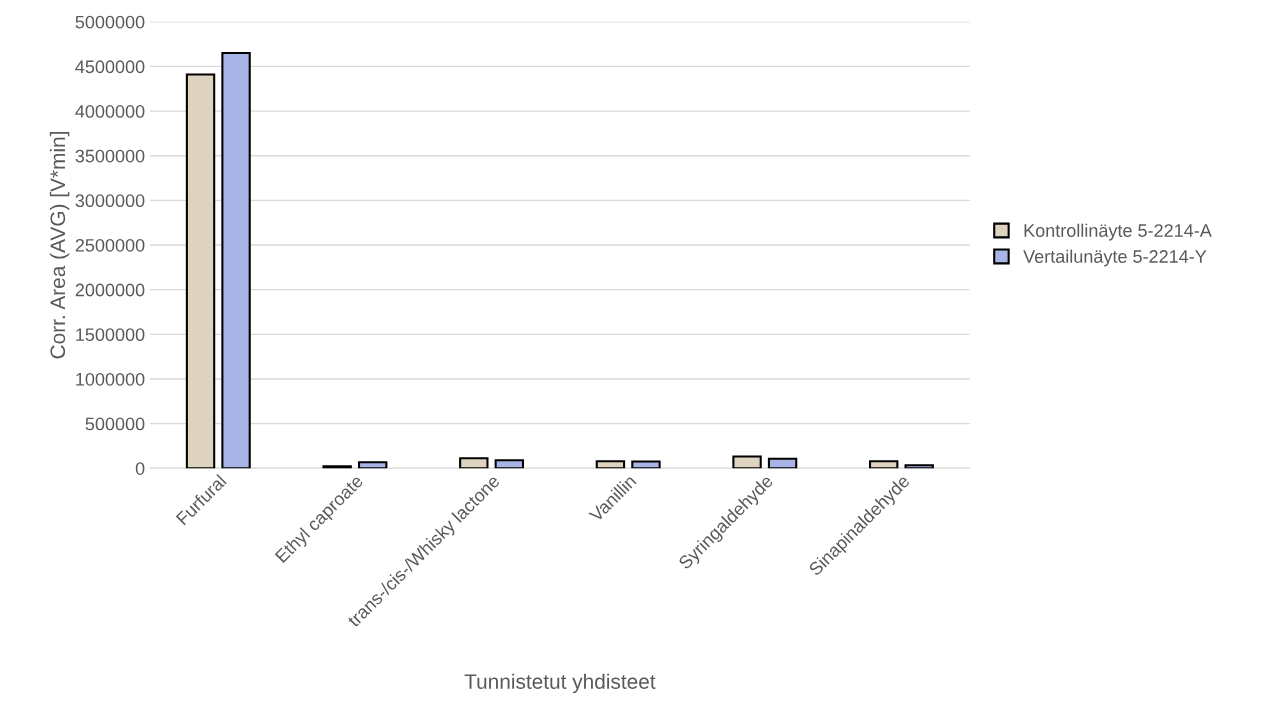  I want to click on y-axis-title: Corr. Area (AVG) [V*min], so click(59, 245).